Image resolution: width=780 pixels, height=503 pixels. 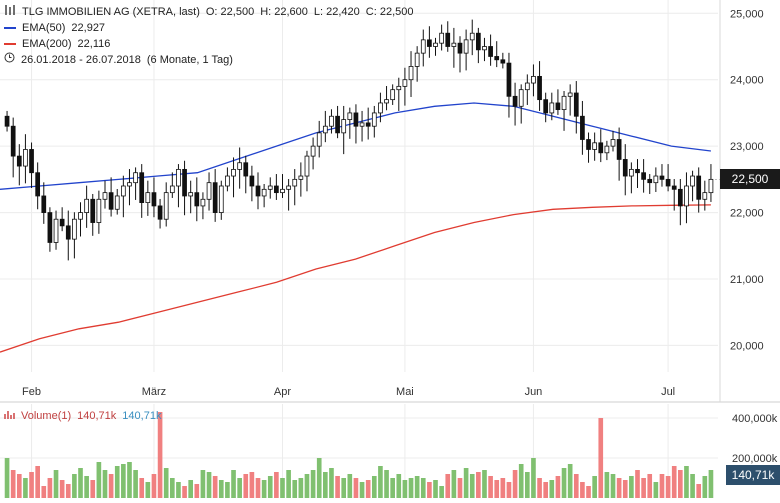 What do you see at coordinates (9, 60) in the screenshot?
I see `clock-icon` at bounding box center [9, 60].